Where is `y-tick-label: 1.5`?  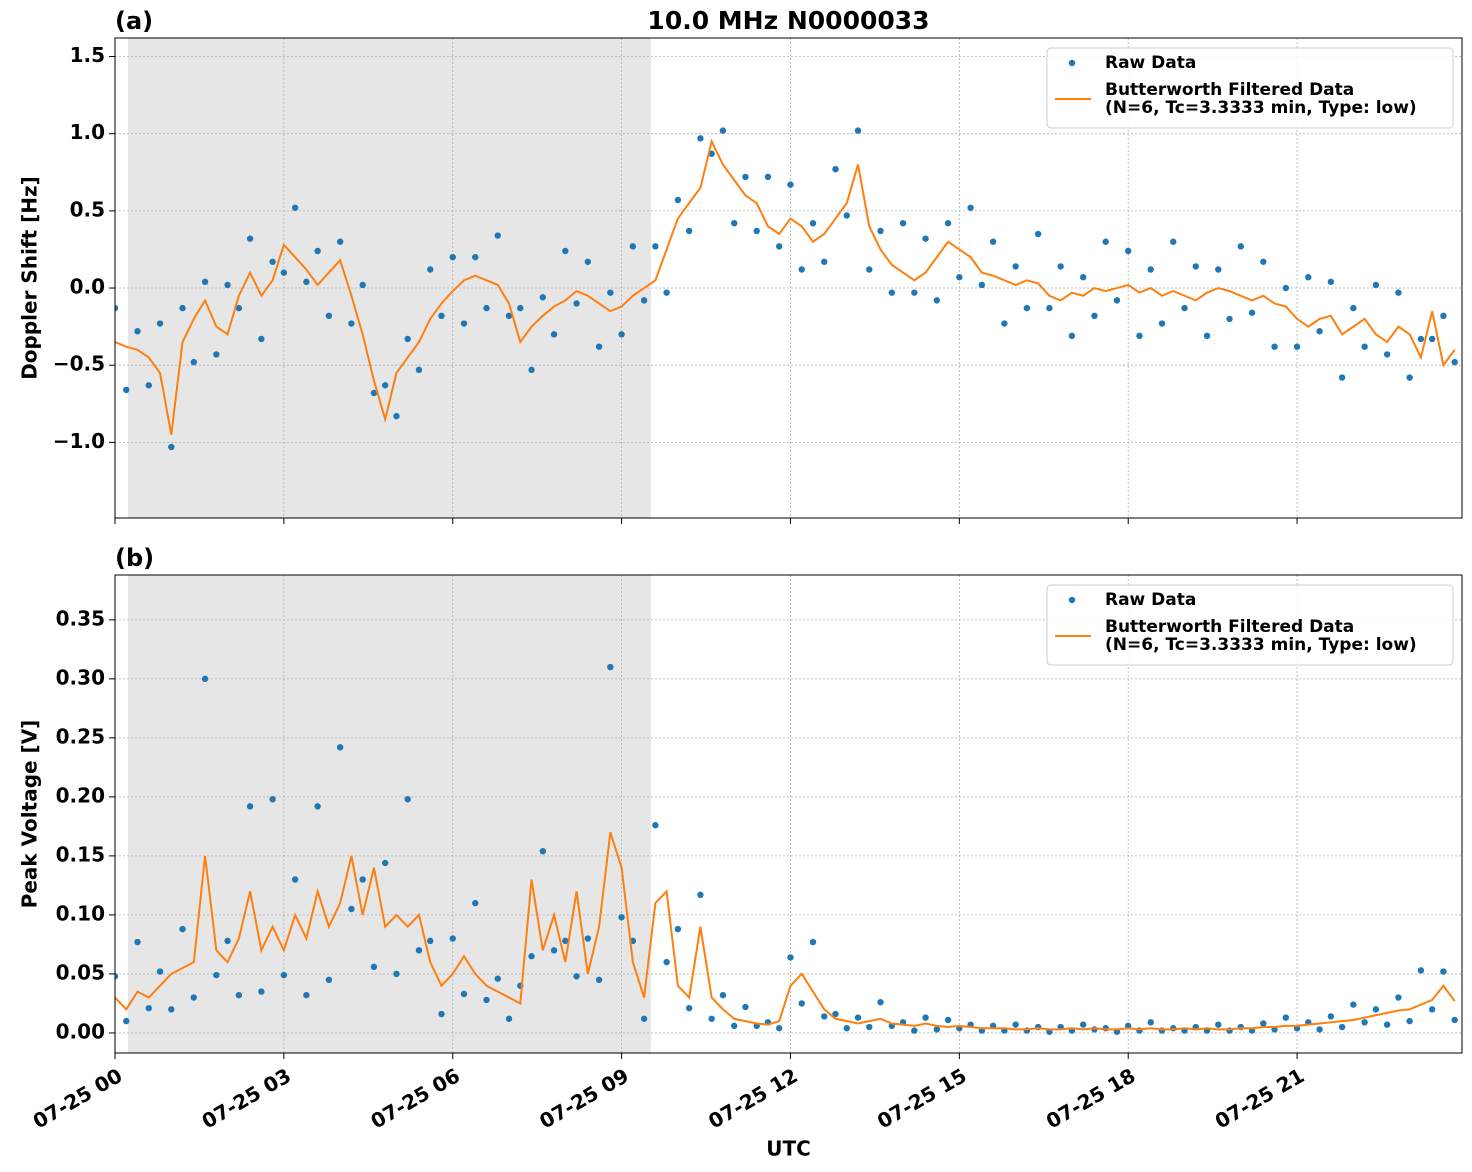 y-tick-label: 1.5 is located at coordinates (87, 55).